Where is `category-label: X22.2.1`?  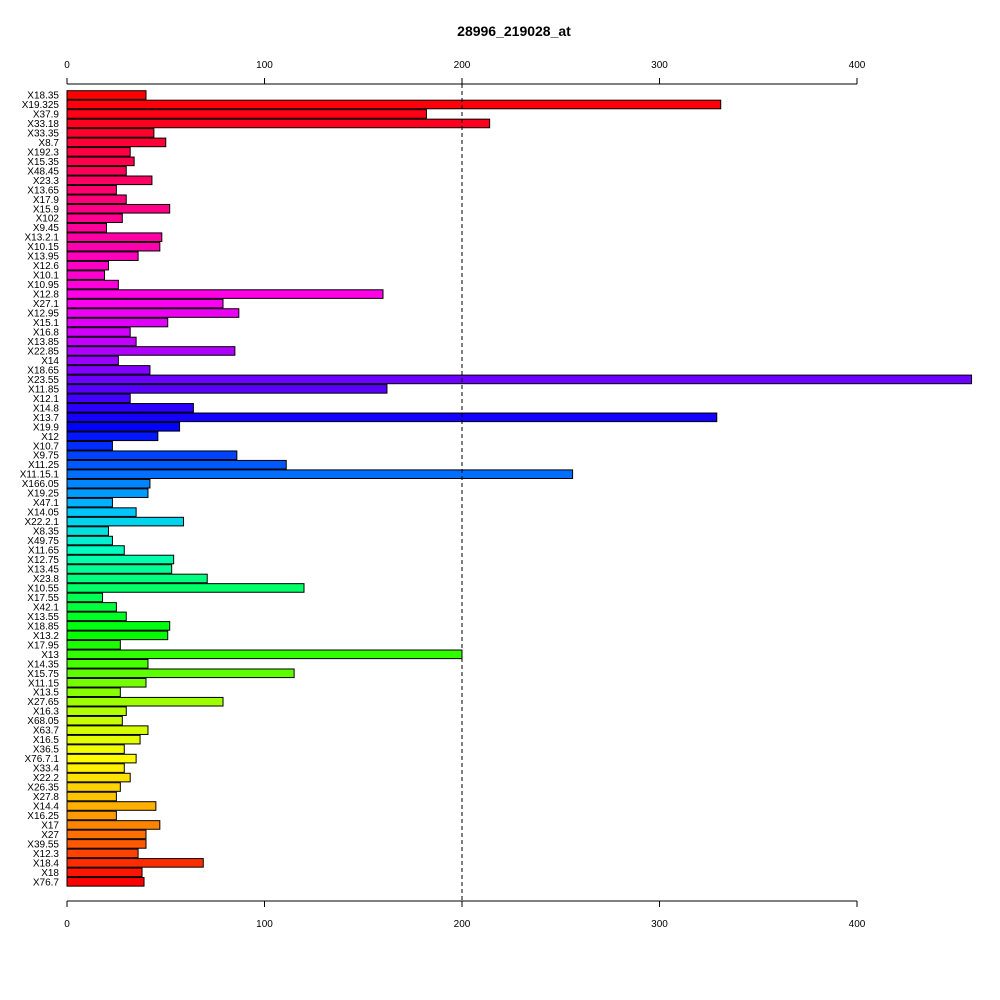 category-label: X22.2.1 is located at coordinates (42, 522).